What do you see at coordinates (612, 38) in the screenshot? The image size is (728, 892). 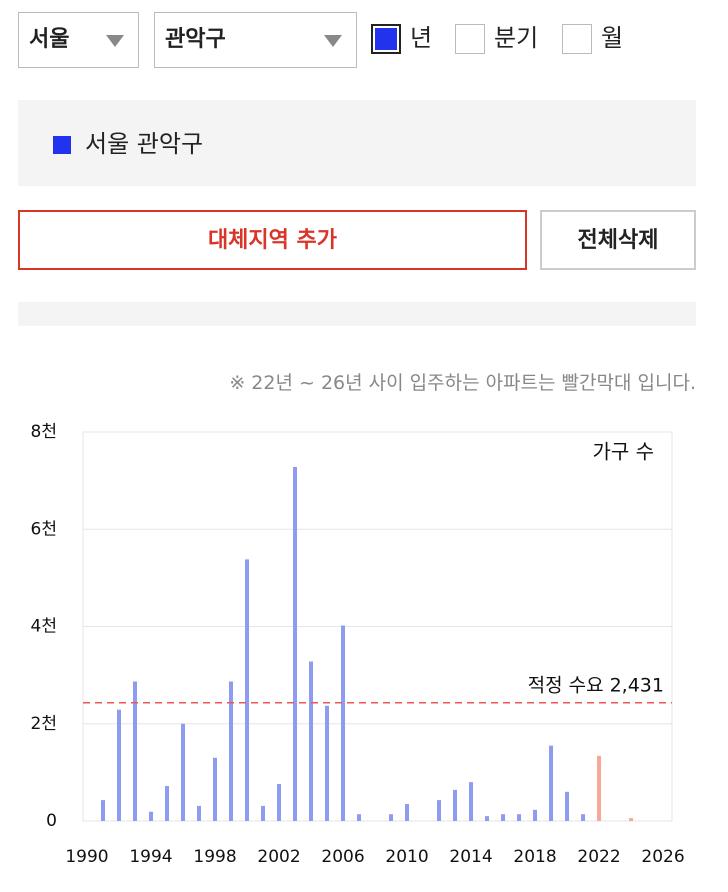 I see `checkbox-label: 월` at bounding box center [612, 38].